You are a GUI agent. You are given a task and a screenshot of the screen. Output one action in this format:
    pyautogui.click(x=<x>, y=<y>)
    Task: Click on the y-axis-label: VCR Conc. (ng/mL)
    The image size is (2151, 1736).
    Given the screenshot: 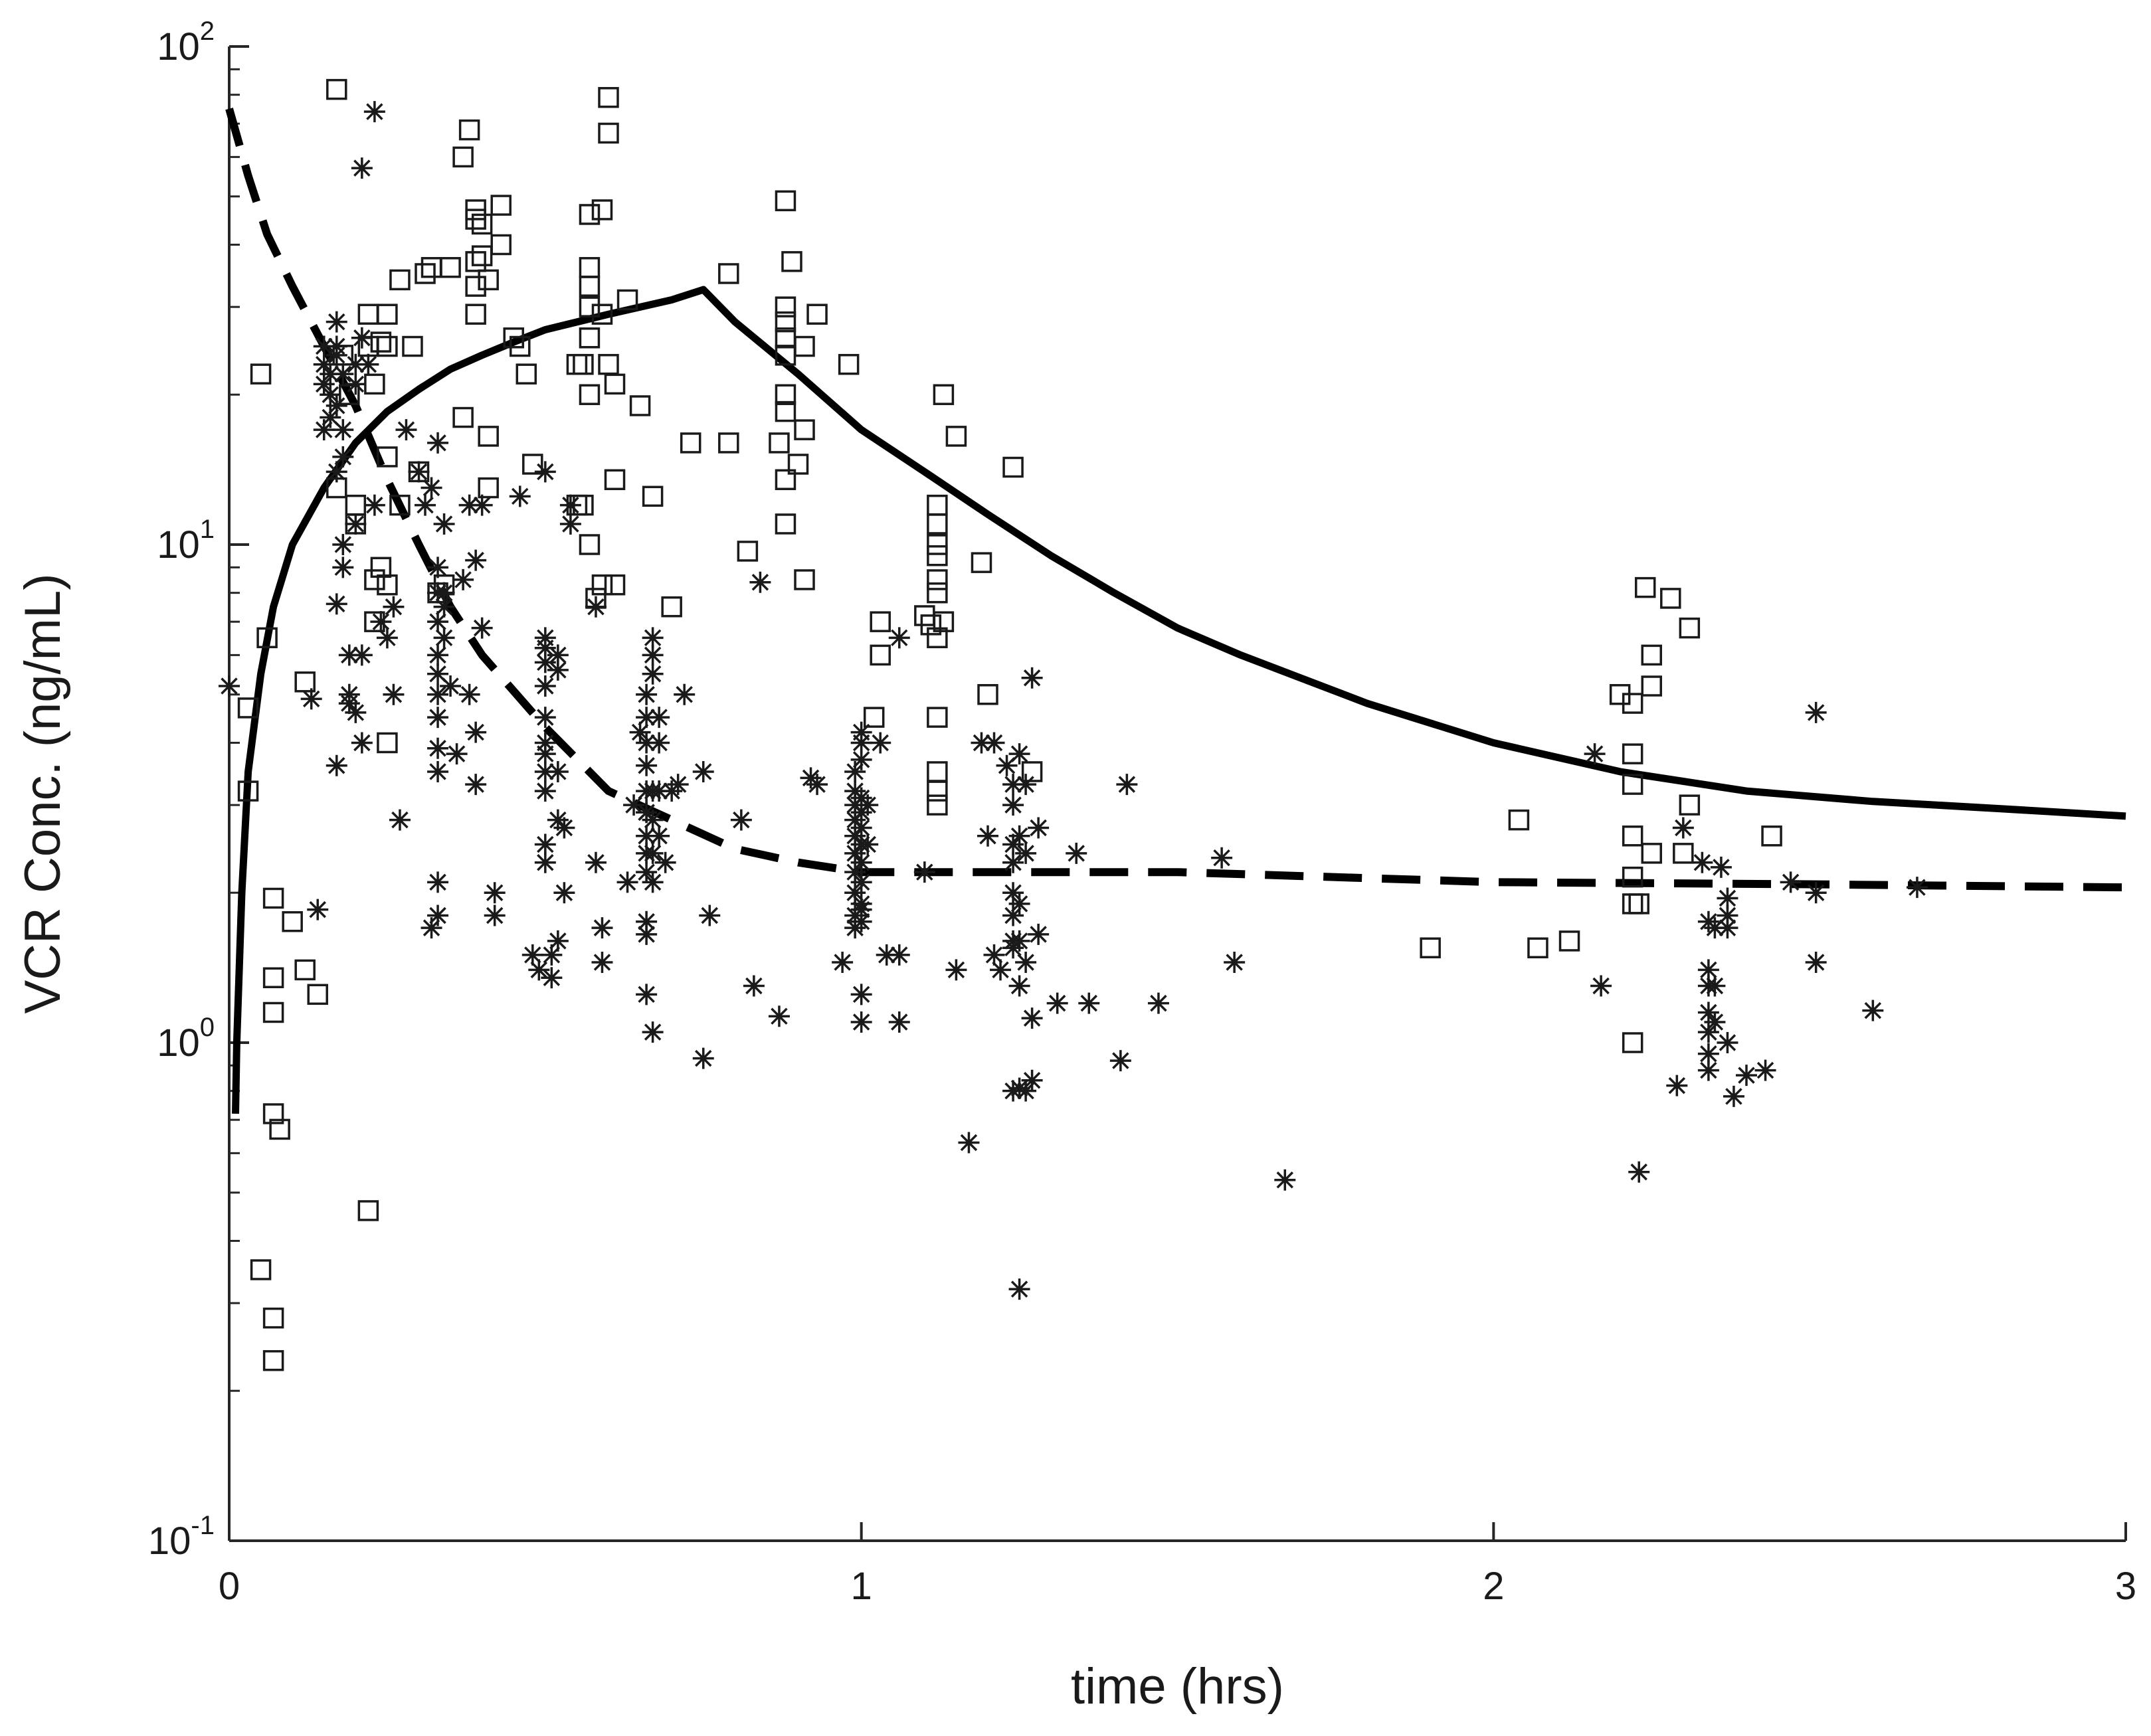 What is the action you would take?
    pyautogui.click(x=43, y=793)
    